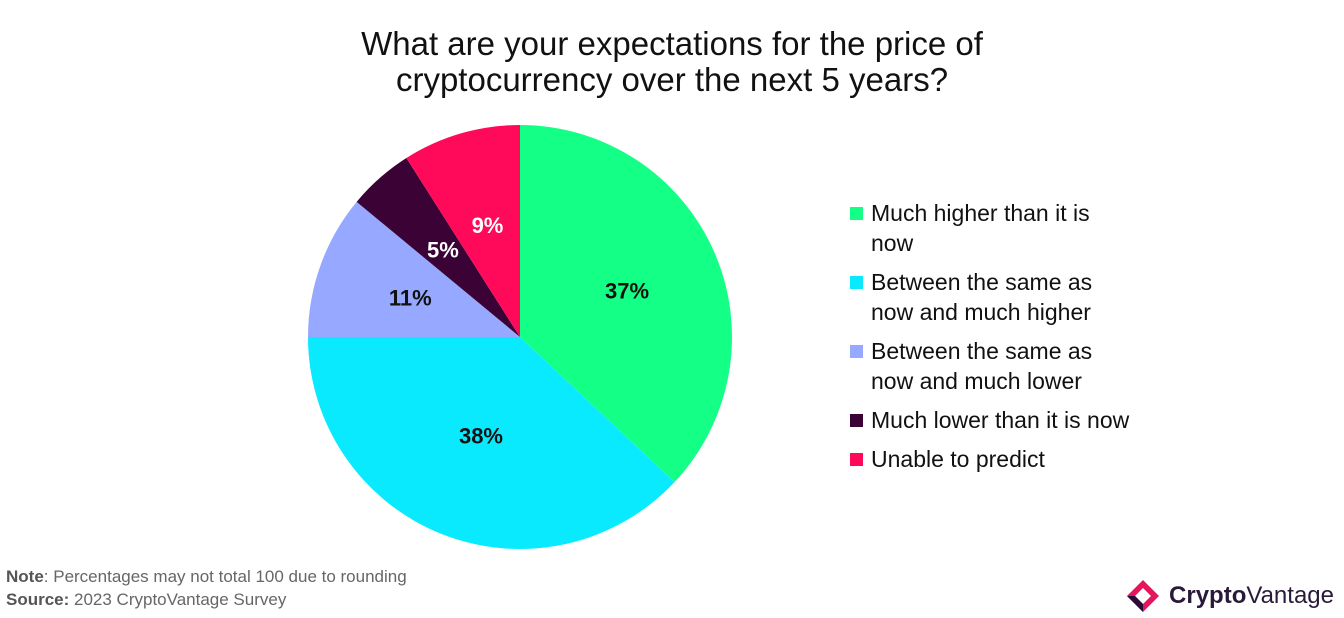 This screenshot has height=618, width=1344. I want to click on legend-label: Much lower than it is now, so click(1000, 420).